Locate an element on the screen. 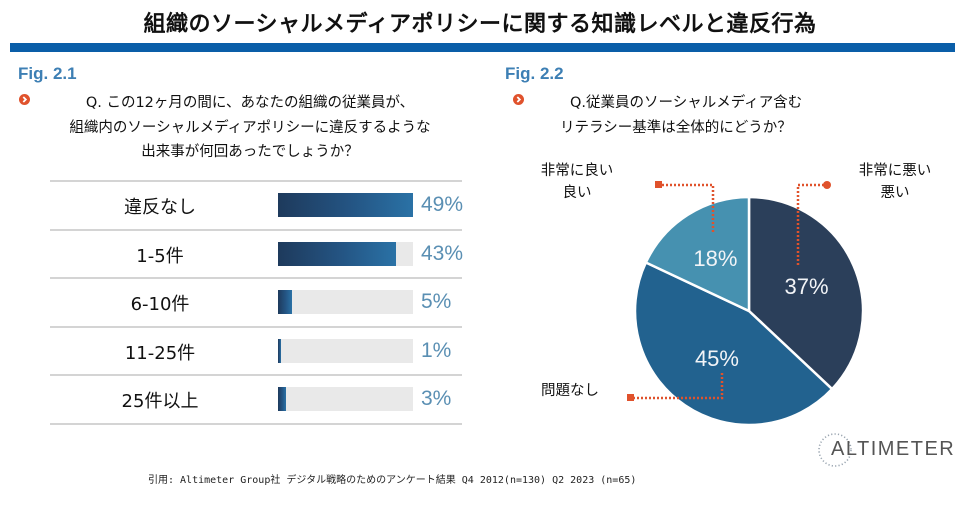  callout-text: 良い is located at coordinates (577, 193).